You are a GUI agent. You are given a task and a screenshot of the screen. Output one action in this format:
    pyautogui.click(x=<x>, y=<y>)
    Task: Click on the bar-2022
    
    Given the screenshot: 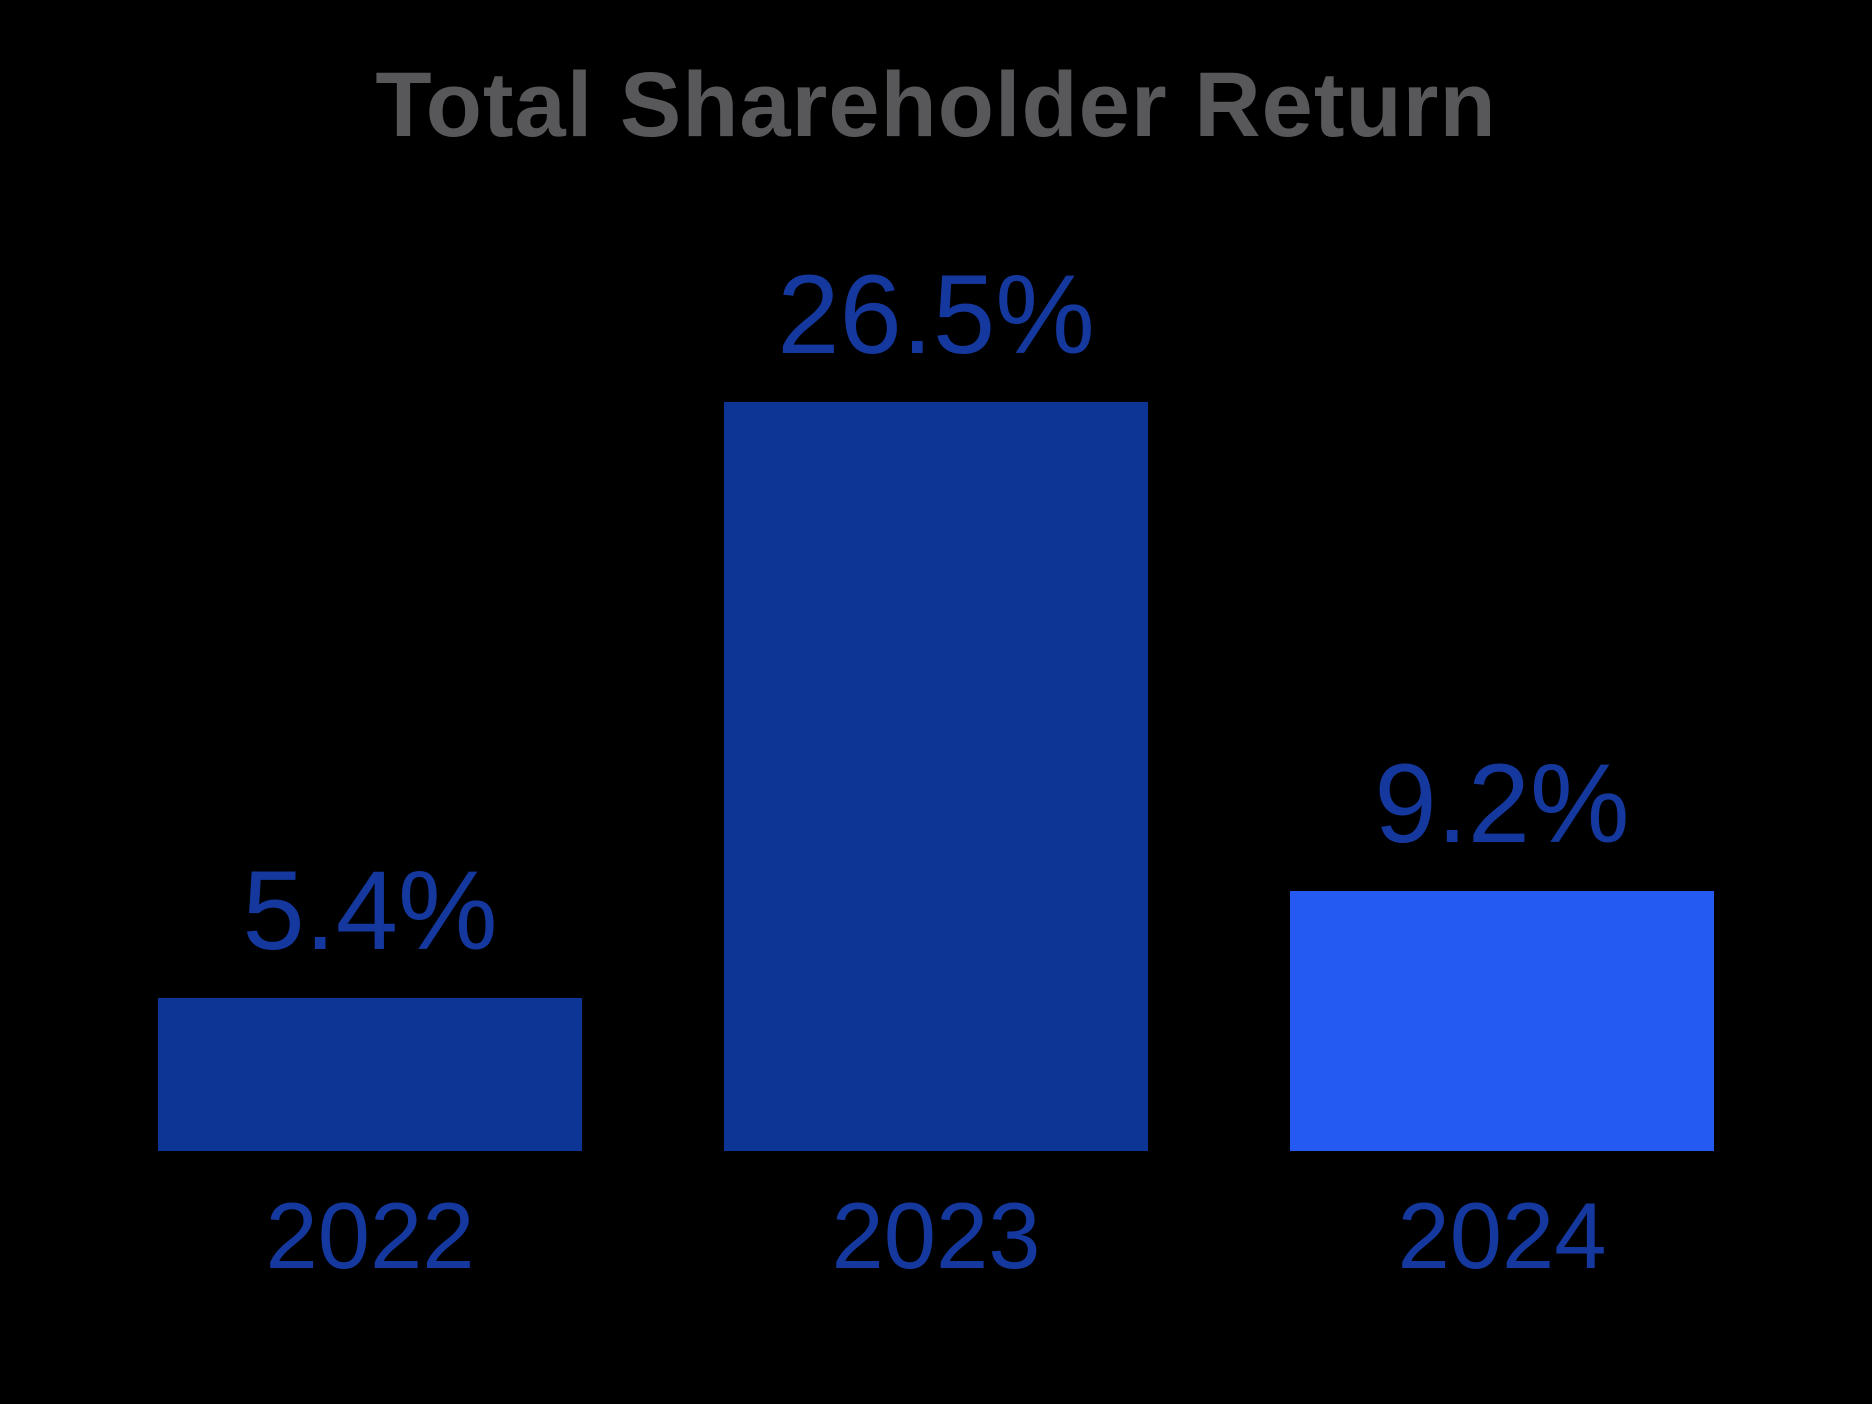 What is the action you would take?
    pyautogui.click(x=370, y=1074)
    